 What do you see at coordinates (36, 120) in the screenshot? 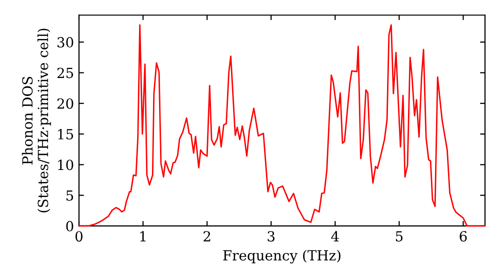
I see `y-axis-title: Phonon DOS (States/THz·primitive cell)` at bounding box center [36, 120].